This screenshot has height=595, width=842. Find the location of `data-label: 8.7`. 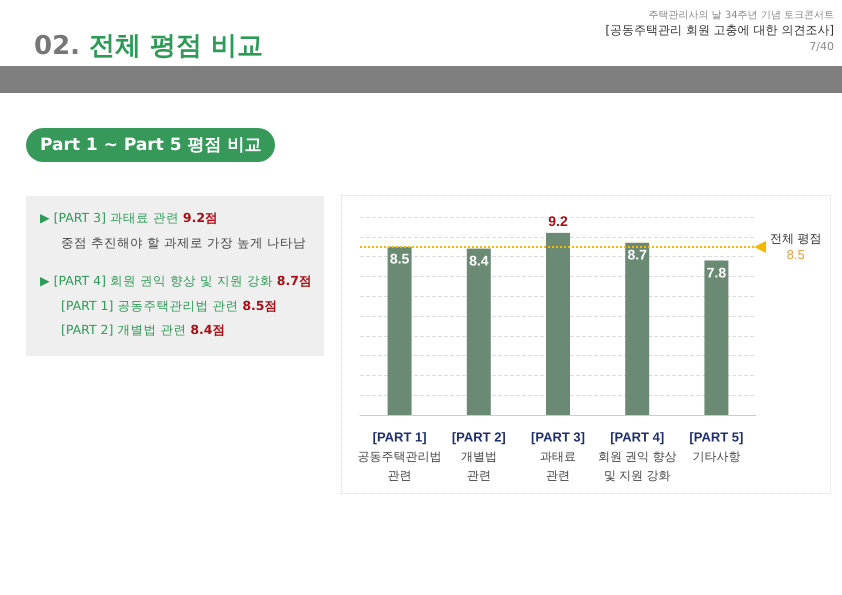

data-label: 8.7 is located at coordinates (637, 254).